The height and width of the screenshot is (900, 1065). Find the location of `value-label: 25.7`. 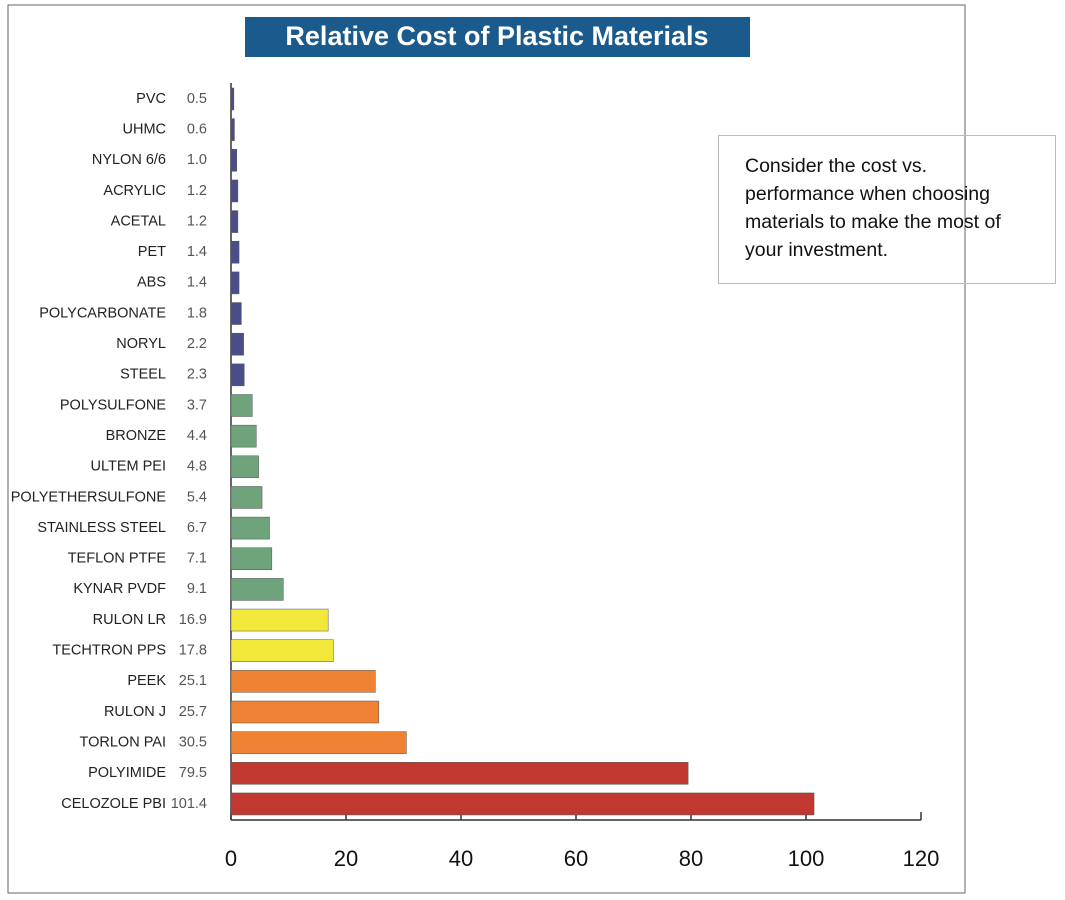

value-label: 25.7 is located at coordinates (193, 712).